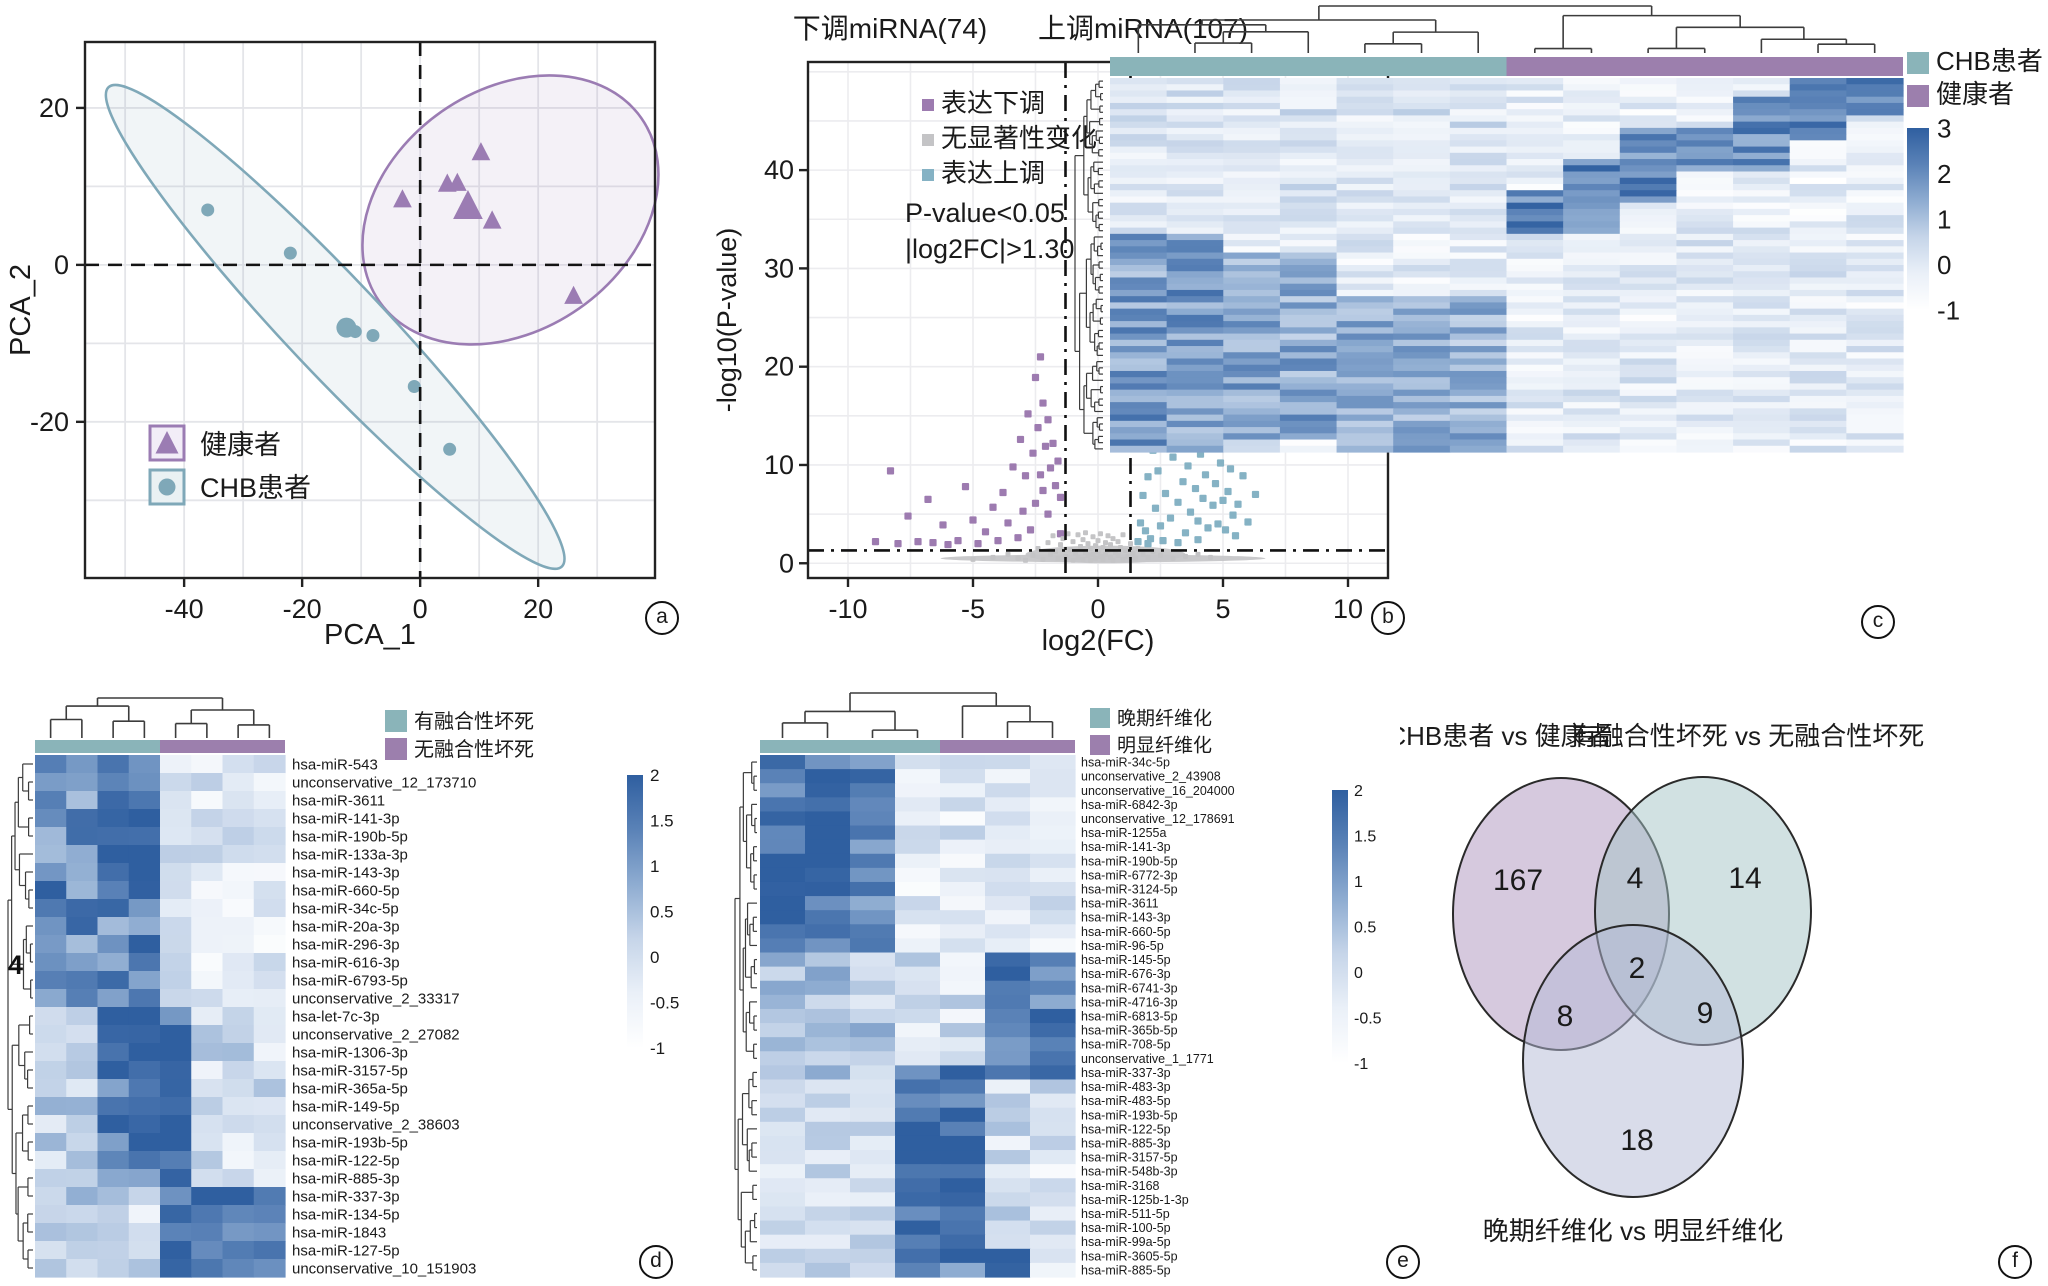 This screenshot has height=1286, width=2048. I want to click on triangle-marker-icon, so click(167, 442).